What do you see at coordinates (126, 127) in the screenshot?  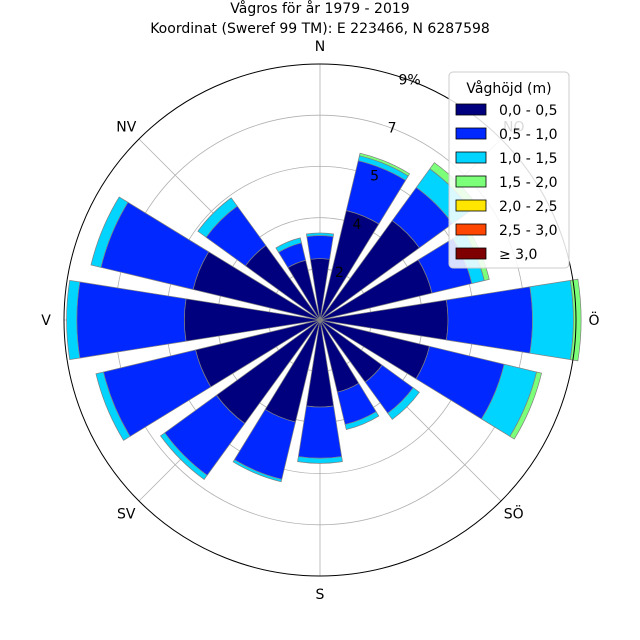 I see `direction-label-7: NV` at bounding box center [126, 127].